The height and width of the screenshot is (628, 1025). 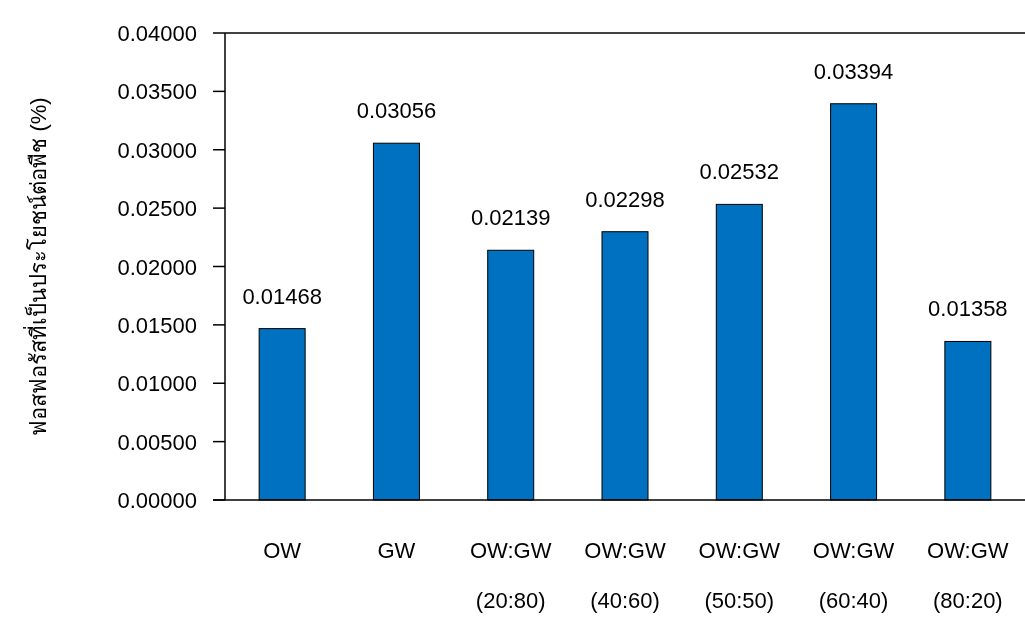 What do you see at coordinates (968, 575) in the screenshot?
I see `x-tick-label: OW:GW (80:20)` at bounding box center [968, 575].